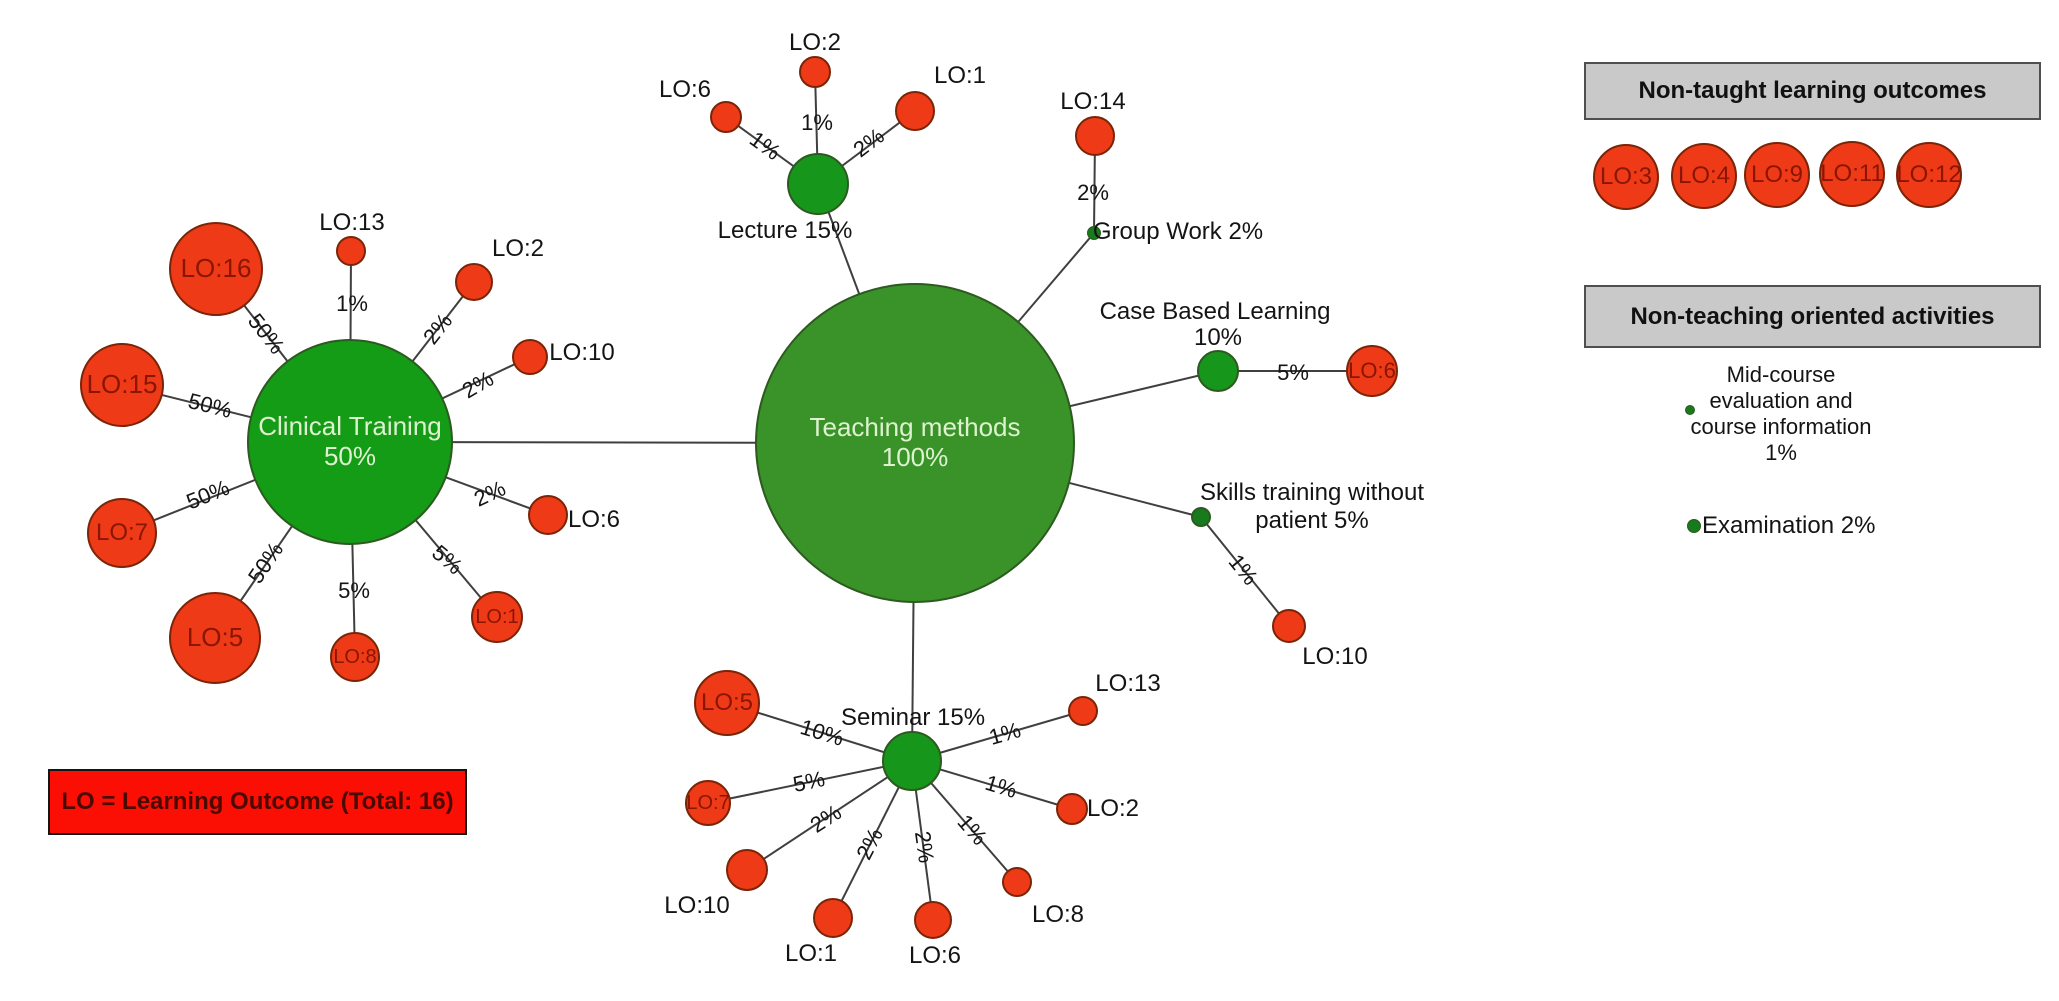 The height and width of the screenshot is (1001, 2059). What do you see at coordinates (1789, 525) in the screenshot?
I see `examination-label: Examination 2%` at bounding box center [1789, 525].